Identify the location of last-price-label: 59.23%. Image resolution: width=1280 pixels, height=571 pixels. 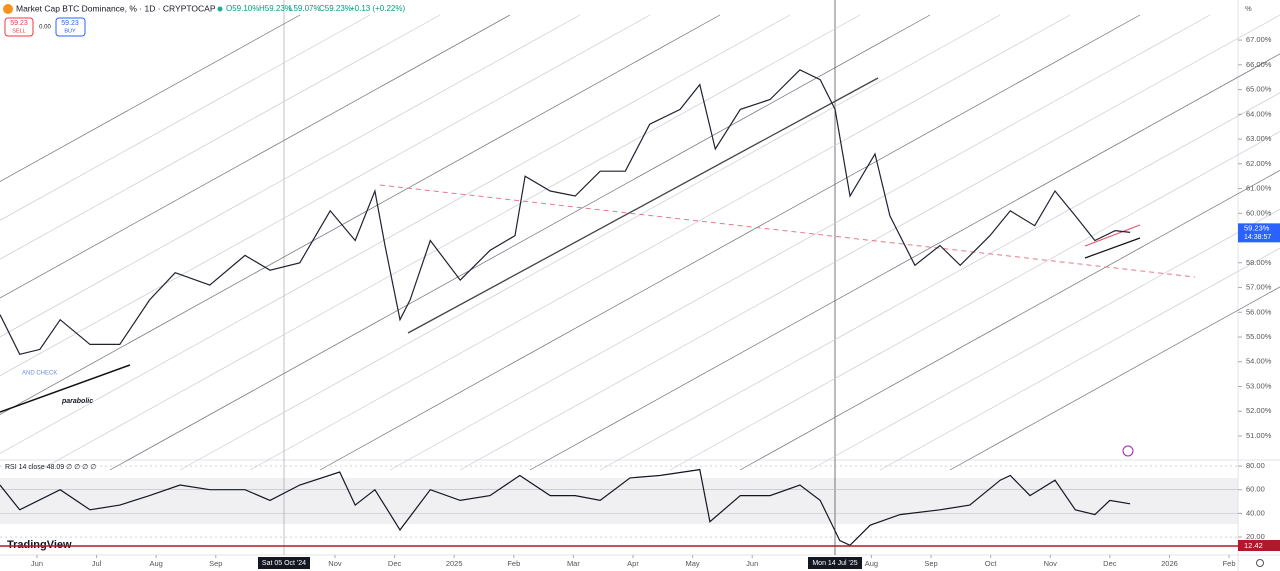
(1257, 227).